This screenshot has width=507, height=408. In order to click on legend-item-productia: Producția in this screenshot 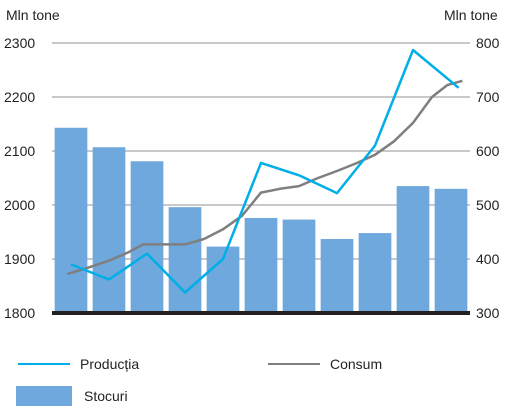, I will do `click(78, 364)`.